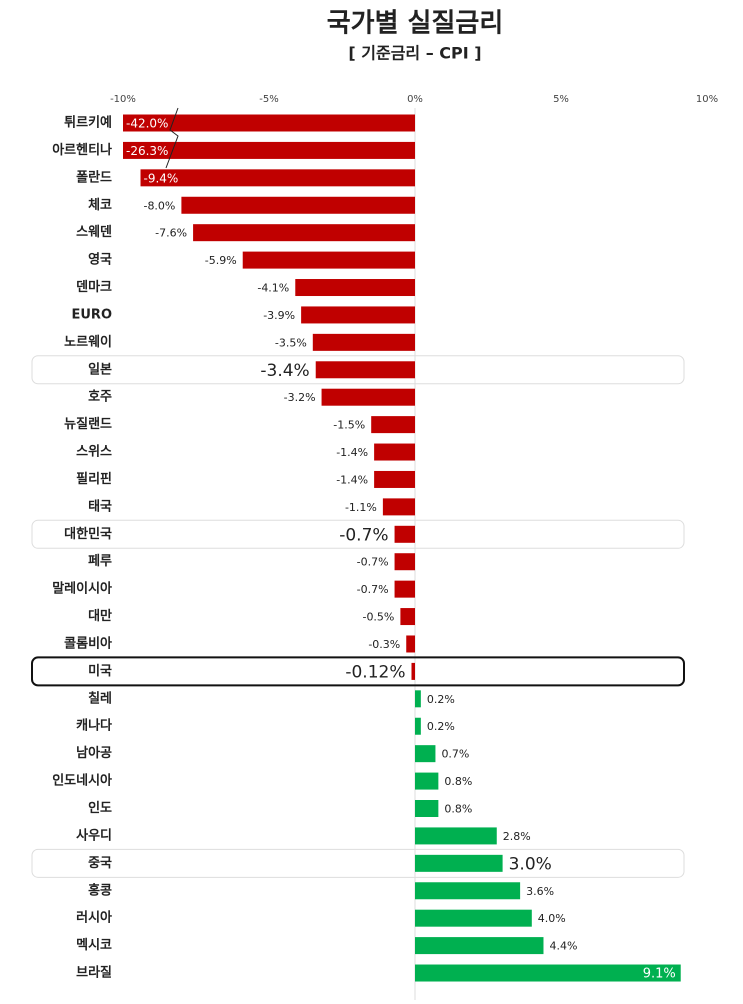 The height and width of the screenshot is (1004, 743). I want to click on value-label: -0.12%, so click(375, 672).